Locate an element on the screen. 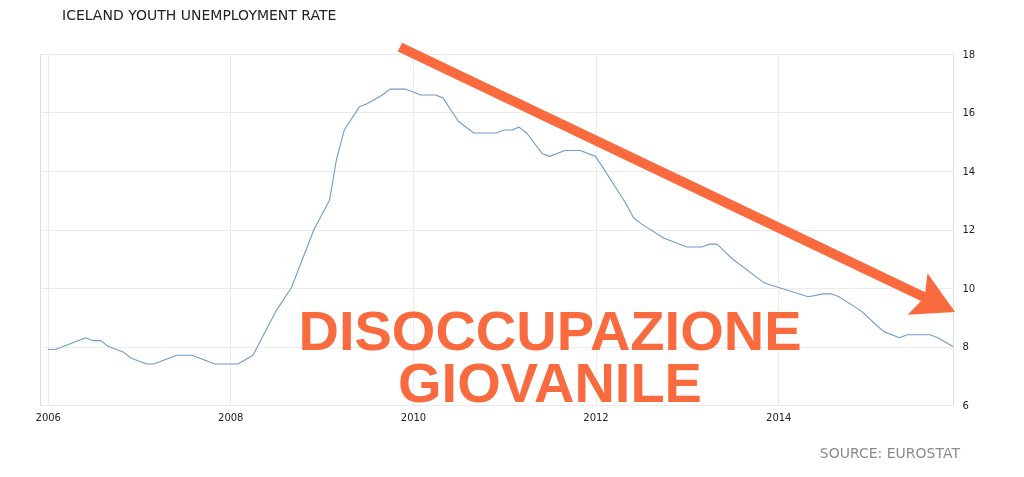 The image size is (1024, 477). y-tick-label: 18 is located at coordinates (969, 54).